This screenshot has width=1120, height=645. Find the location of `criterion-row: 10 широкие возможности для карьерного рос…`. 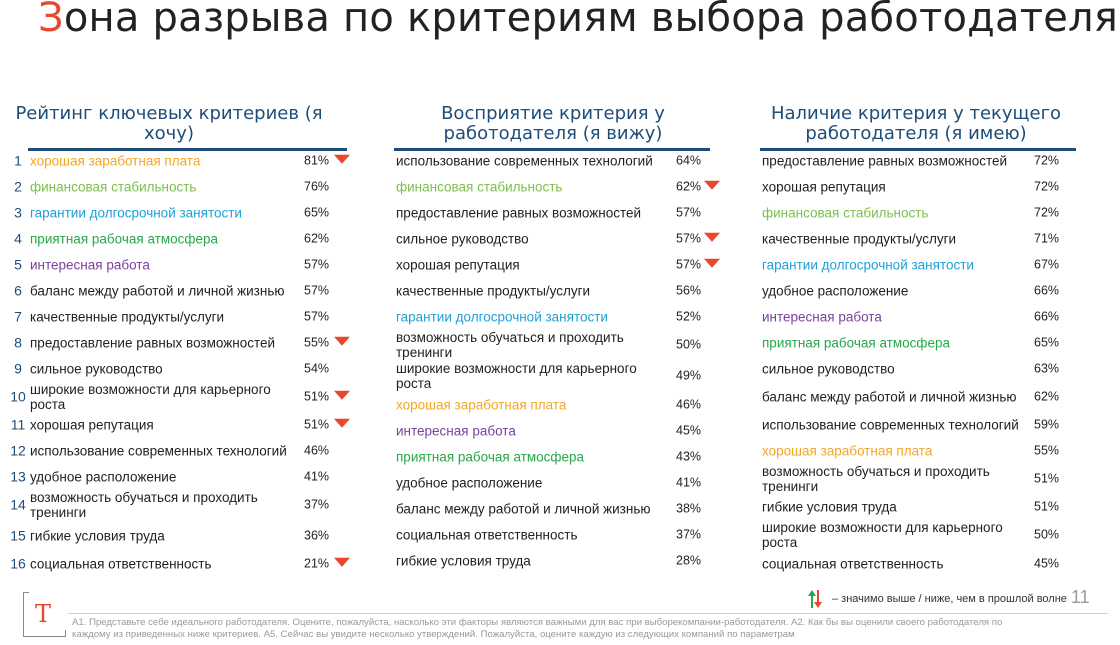

criterion-row: 10 широкие возможности для карьерного рос… is located at coordinates (181, 397).